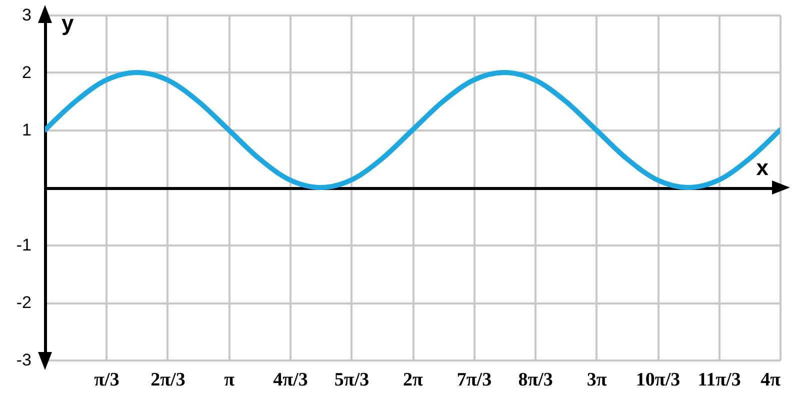 This screenshot has width=800, height=412. I want to click on x-tick-label: 4π/3, so click(290, 380).